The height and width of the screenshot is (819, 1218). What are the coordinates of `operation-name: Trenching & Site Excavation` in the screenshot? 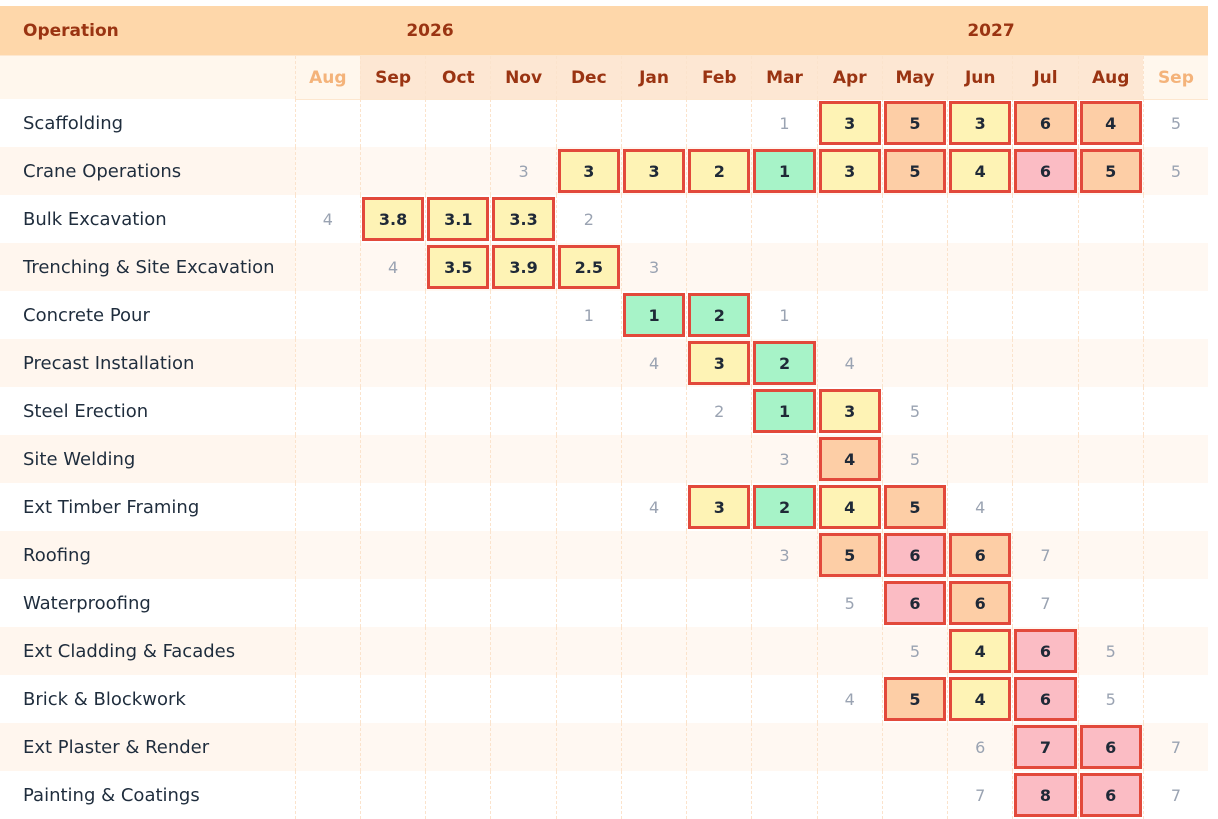 It's located at (147, 267).